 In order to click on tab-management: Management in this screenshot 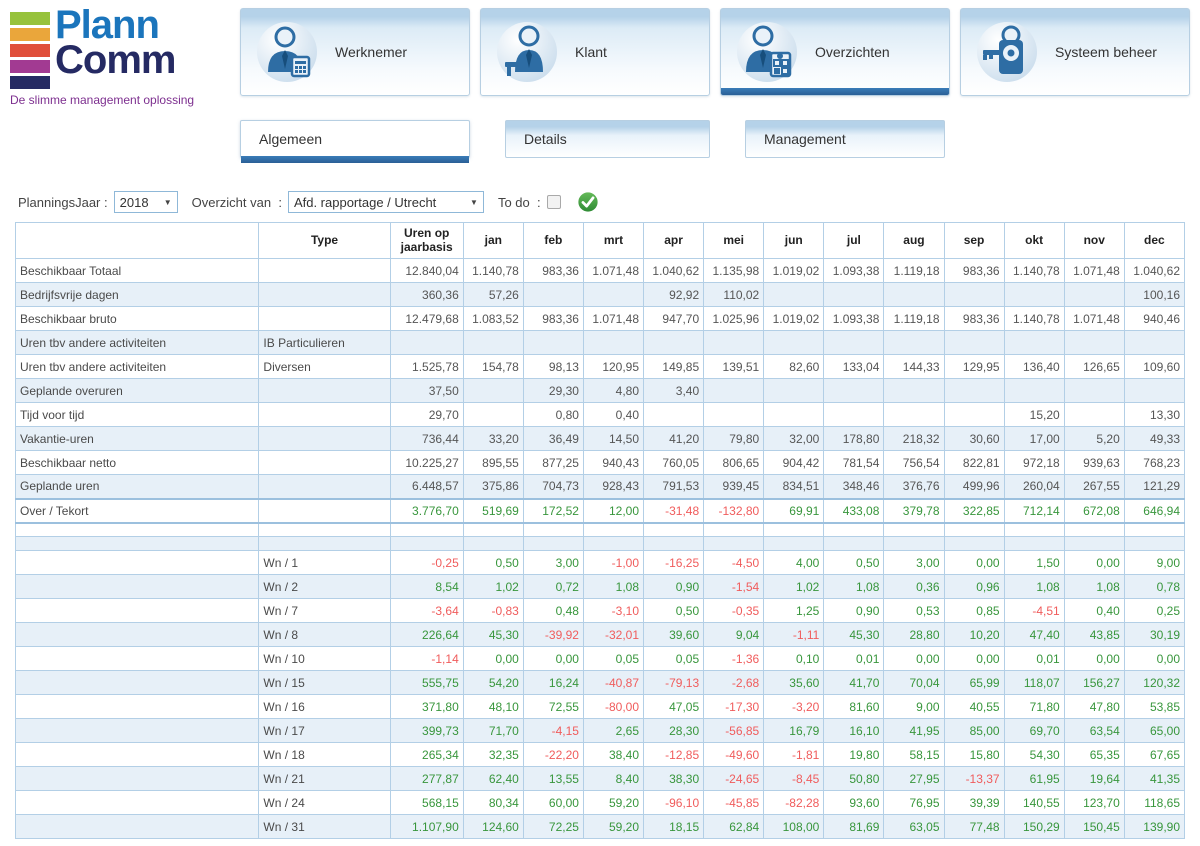, I will do `click(845, 139)`.